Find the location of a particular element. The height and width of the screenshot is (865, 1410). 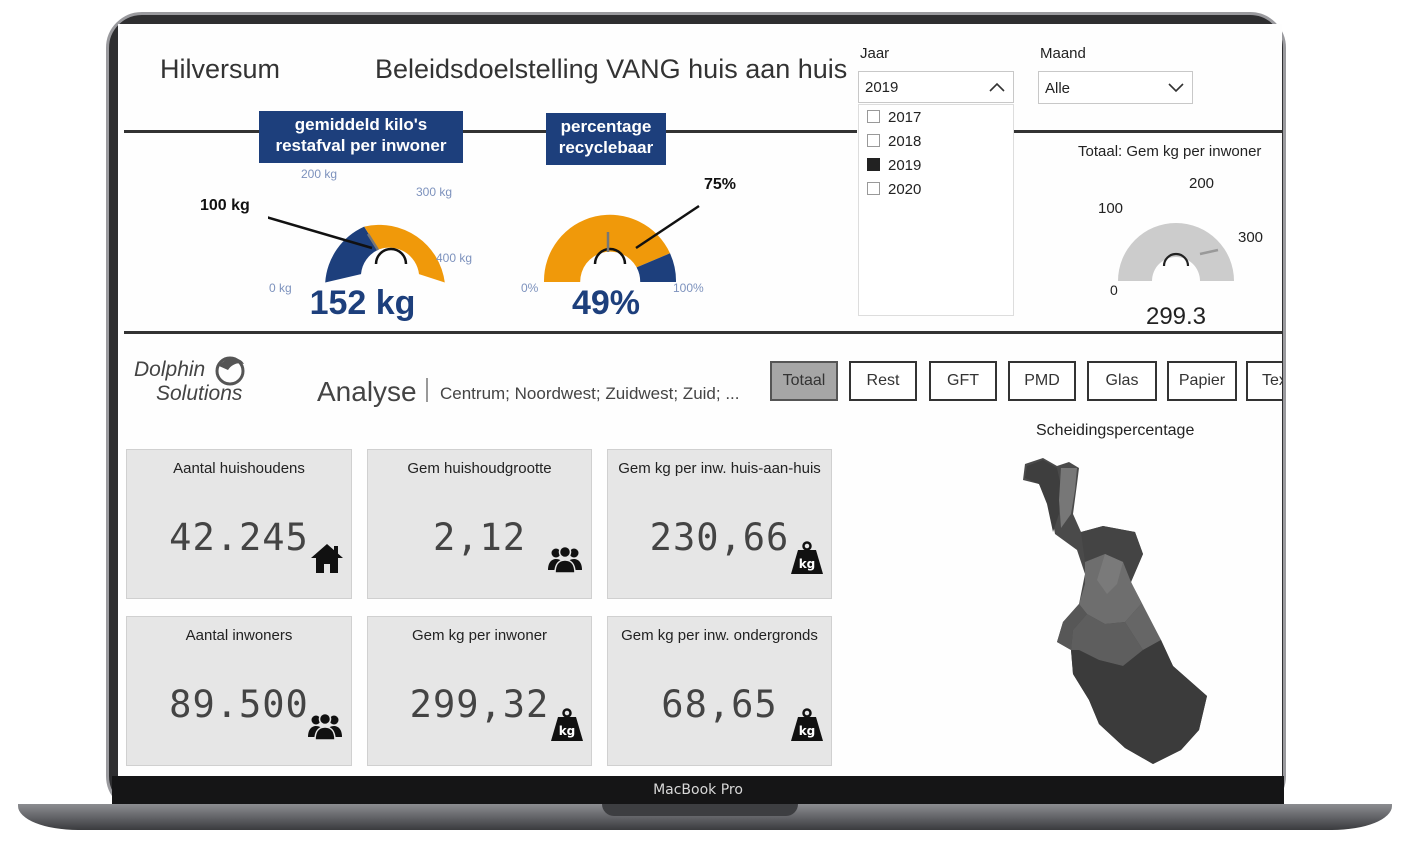

recycle-label: percentage recyclebaar is located at coordinates (606, 139).